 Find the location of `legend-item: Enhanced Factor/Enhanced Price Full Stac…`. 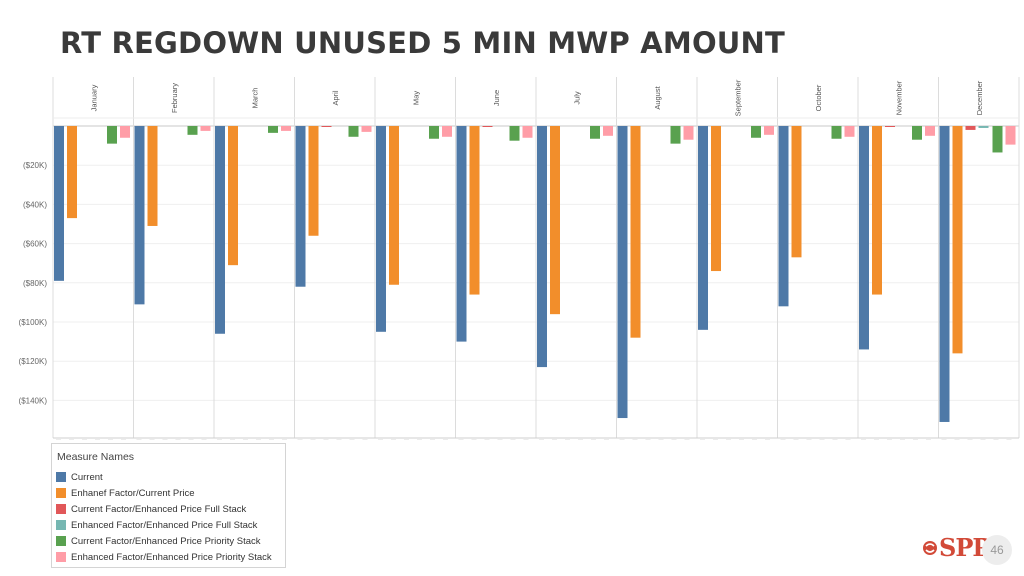

legend-item: Enhanced Factor/Enhanced Price Full Stac… is located at coordinates (156, 525).